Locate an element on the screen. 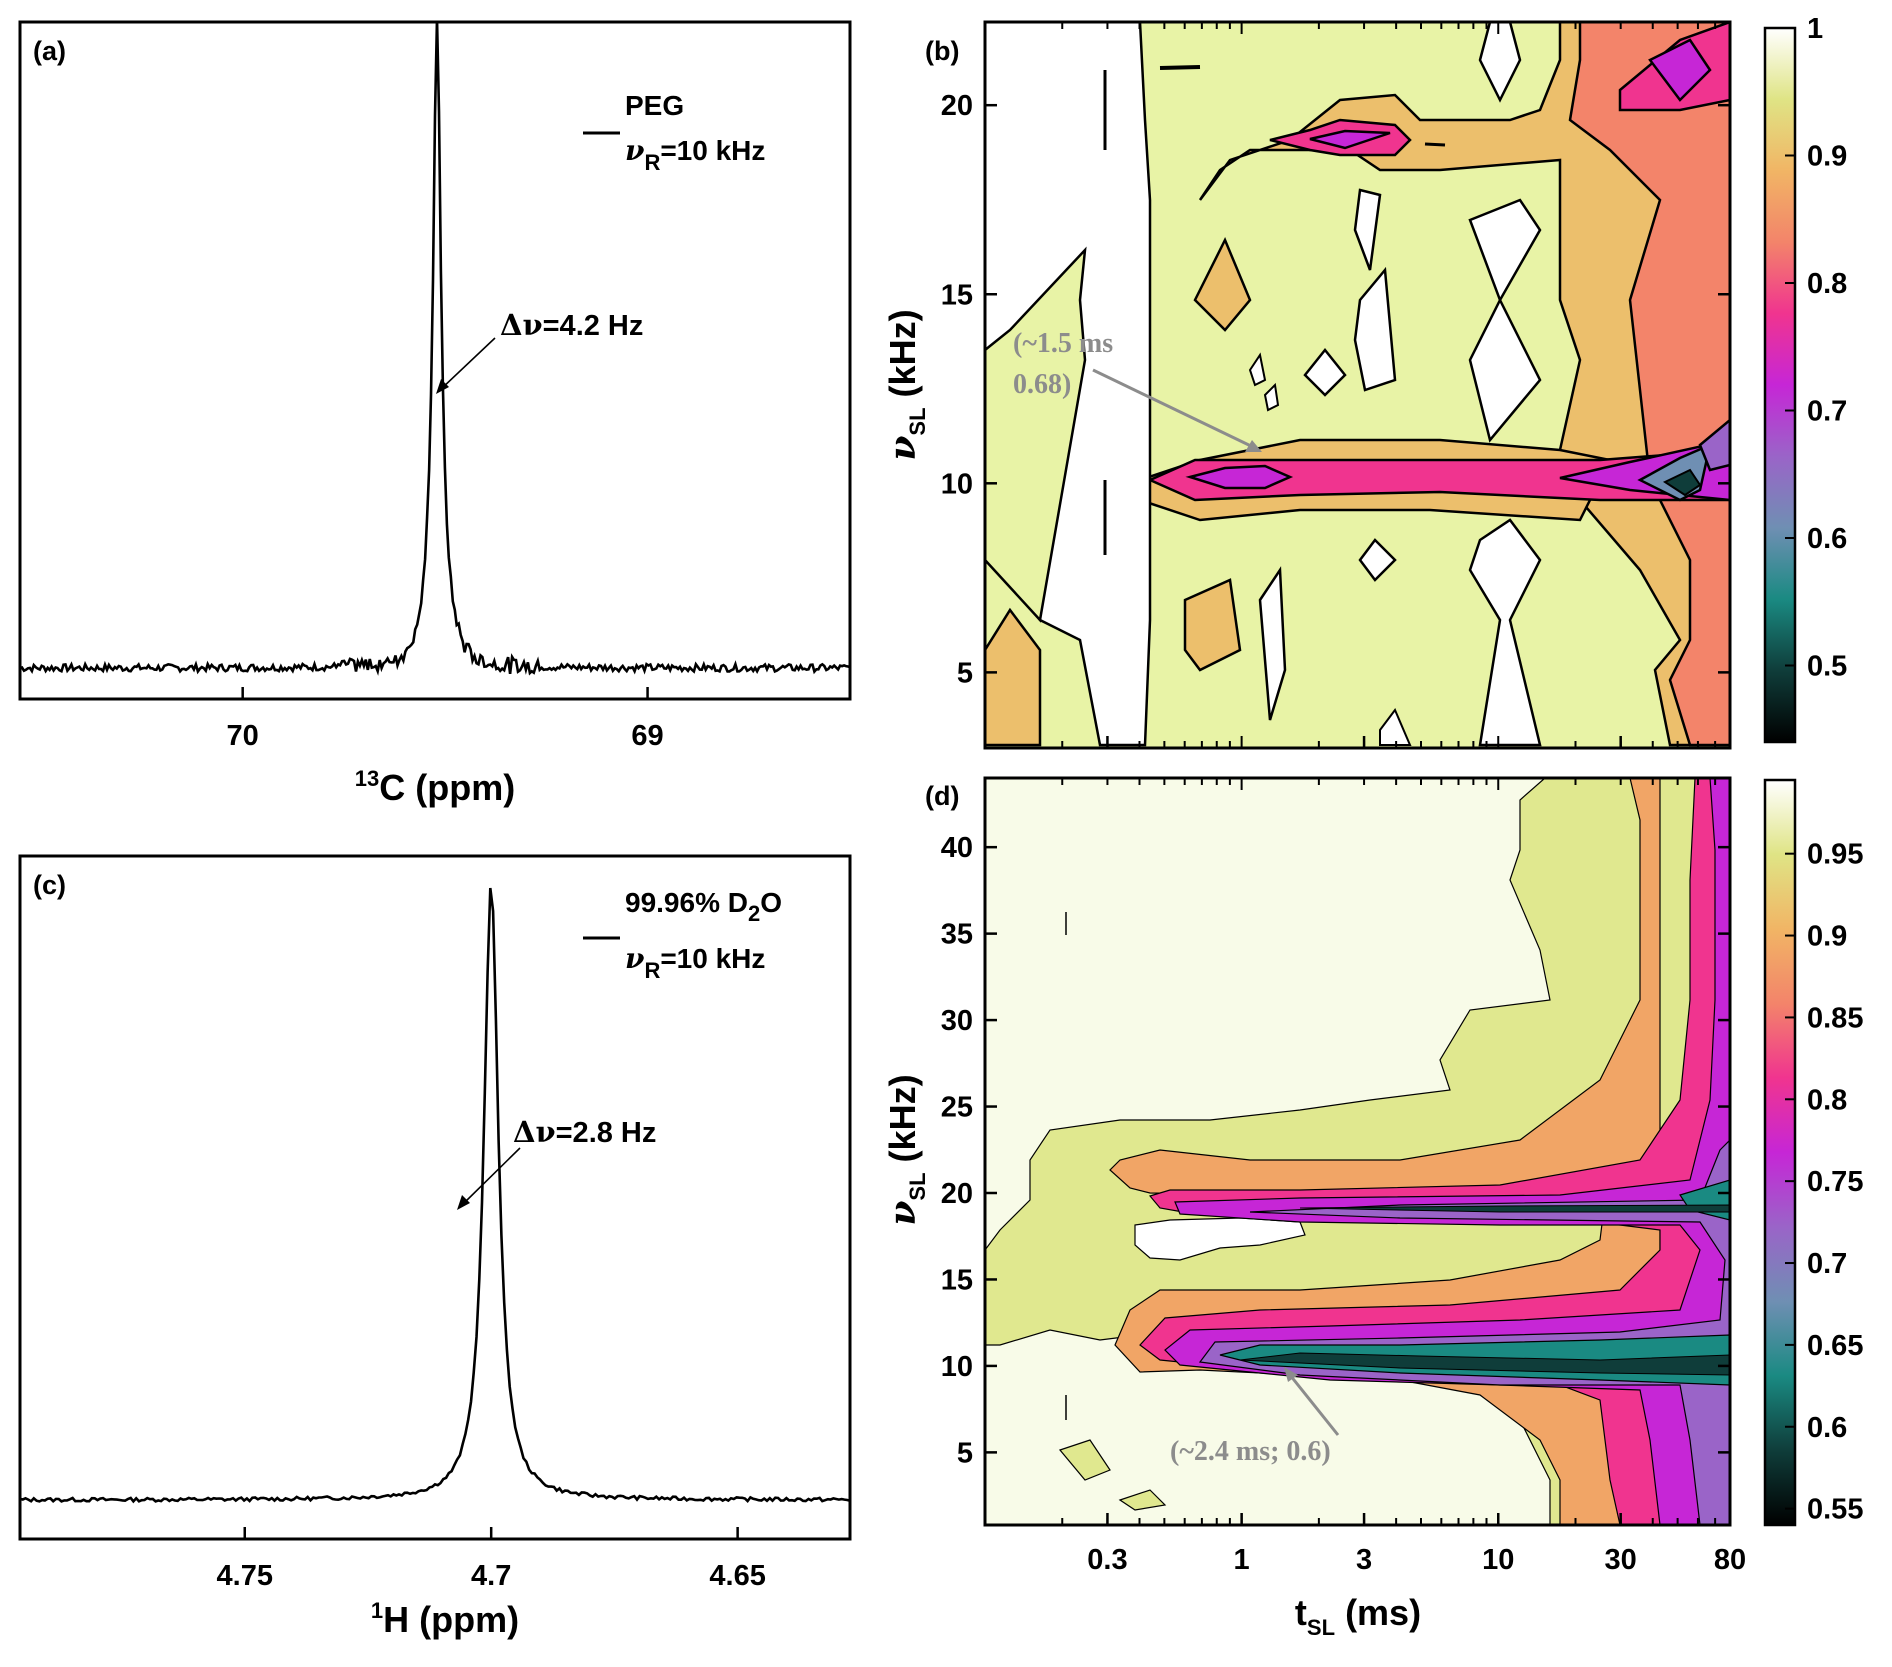 This screenshot has width=1892, height=1667. panel-d-ytick-label: 35 is located at coordinates (957, 935).